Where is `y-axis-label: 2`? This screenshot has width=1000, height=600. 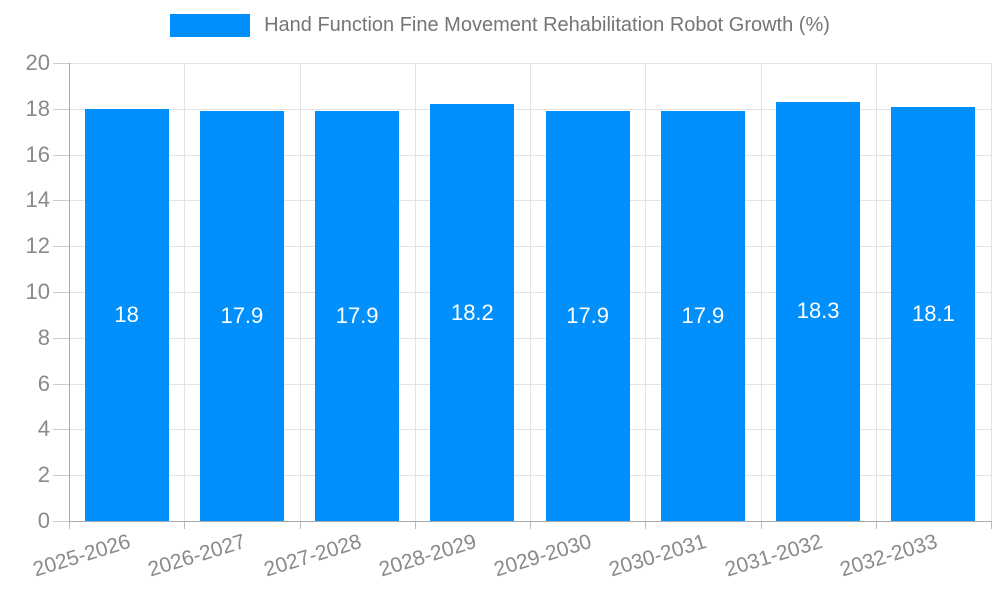
y-axis-label: 2 is located at coordinates (43, 475).